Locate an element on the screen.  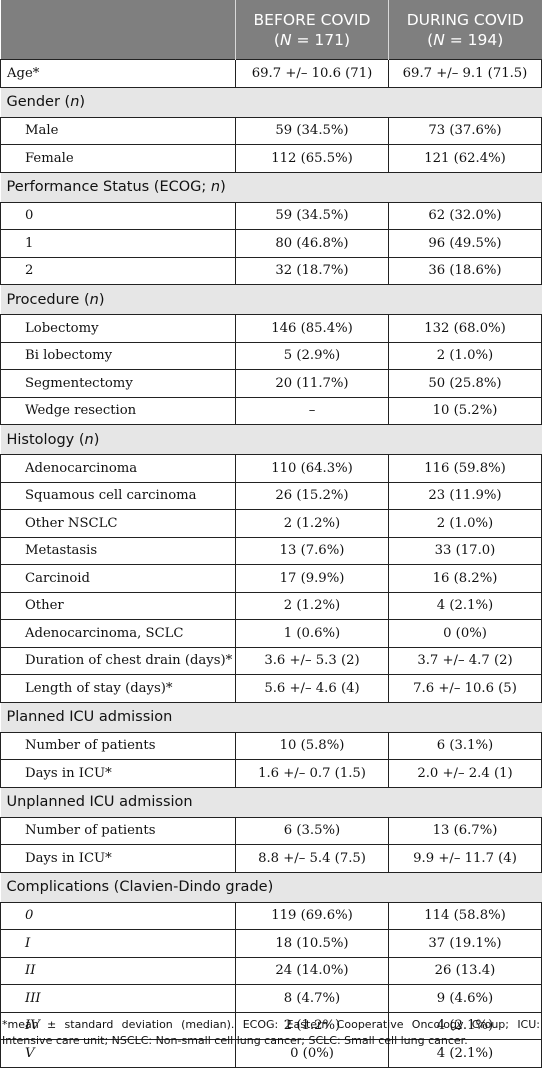
table-row: Wedge resection –10 (5.2%) is located at coordinates (271, 410).